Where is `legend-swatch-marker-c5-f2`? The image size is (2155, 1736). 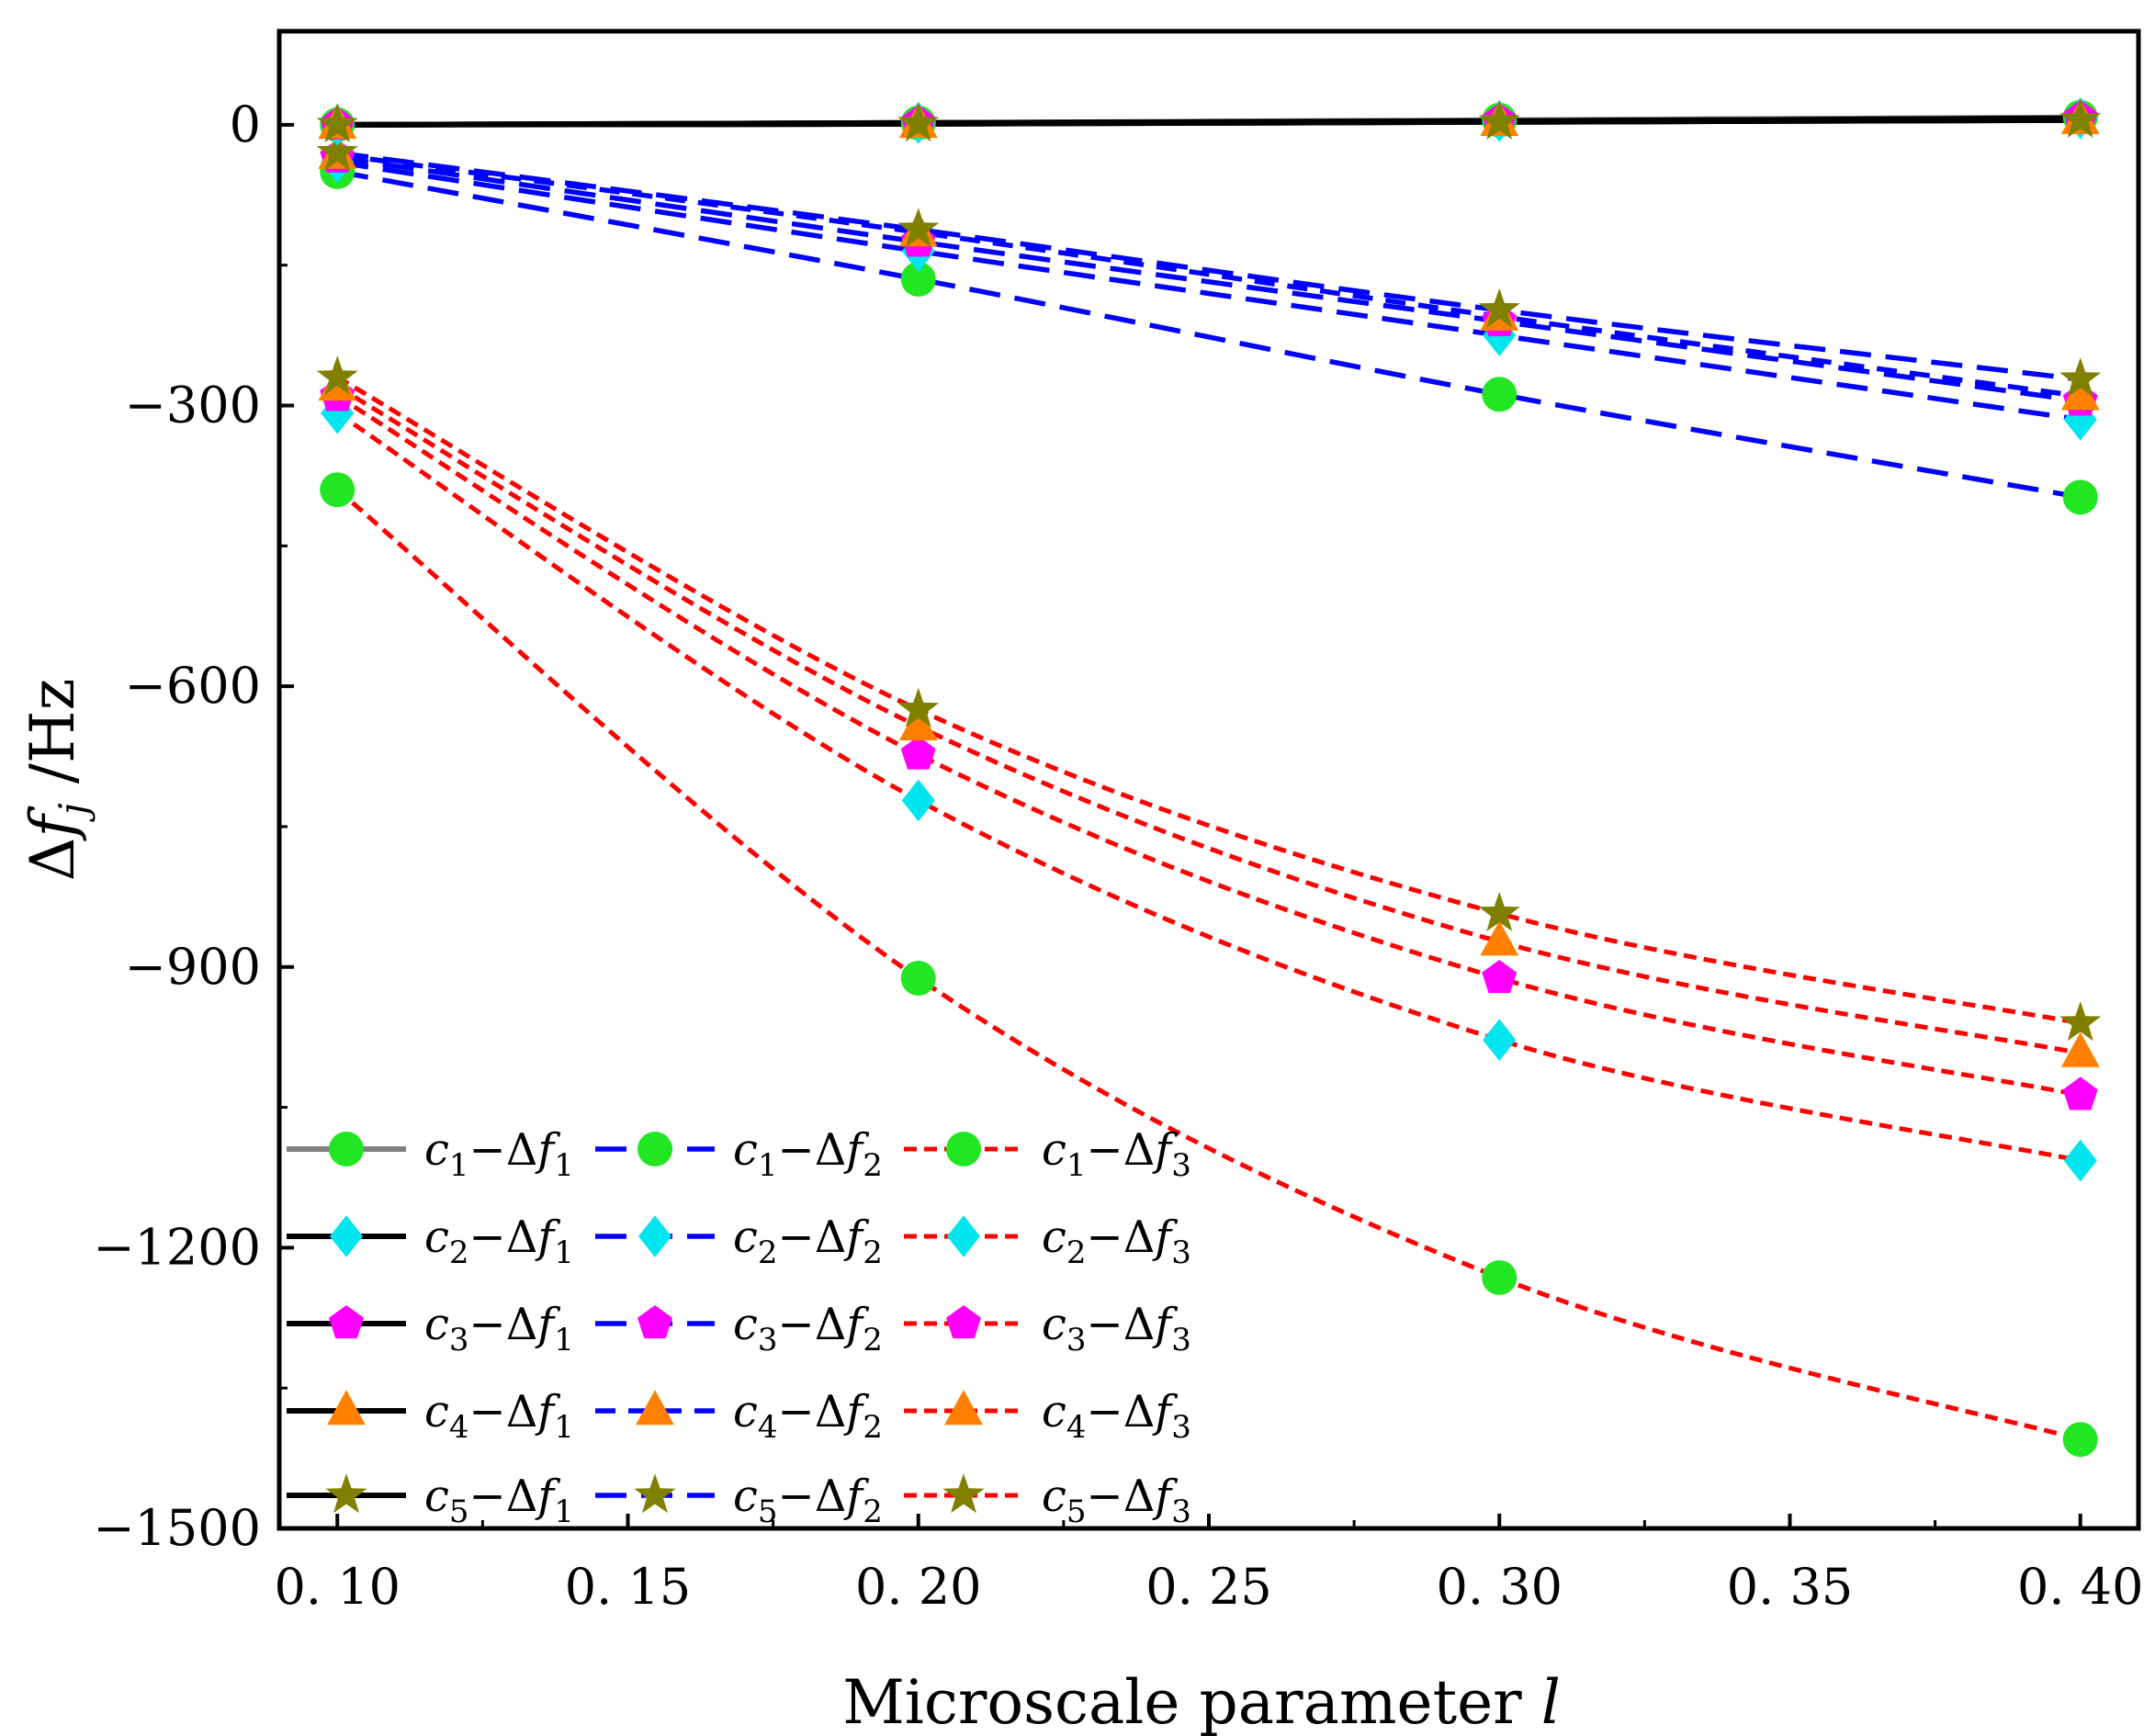
legend-swatch-marker-c5-f2 is located at coordinates (655, 1493).